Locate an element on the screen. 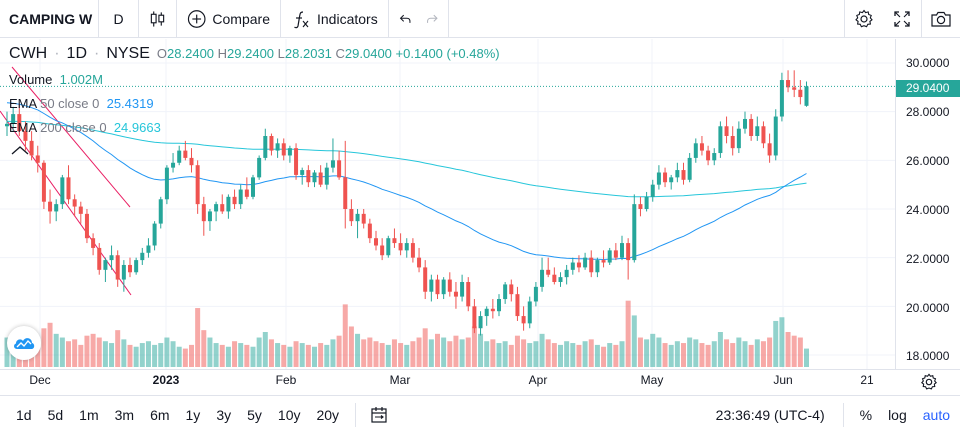 This screenshot has width=960, height=433. log-toggle: log is located at coordinates (897, 414).